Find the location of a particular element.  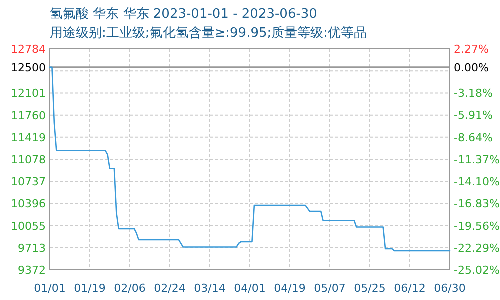

y2-tick-label: -25.02% is located at coordinates (477, 270).